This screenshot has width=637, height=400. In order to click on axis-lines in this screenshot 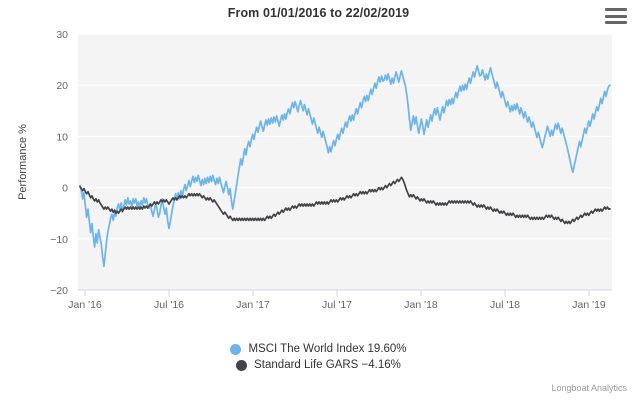, I will do `click(345, 292)`.